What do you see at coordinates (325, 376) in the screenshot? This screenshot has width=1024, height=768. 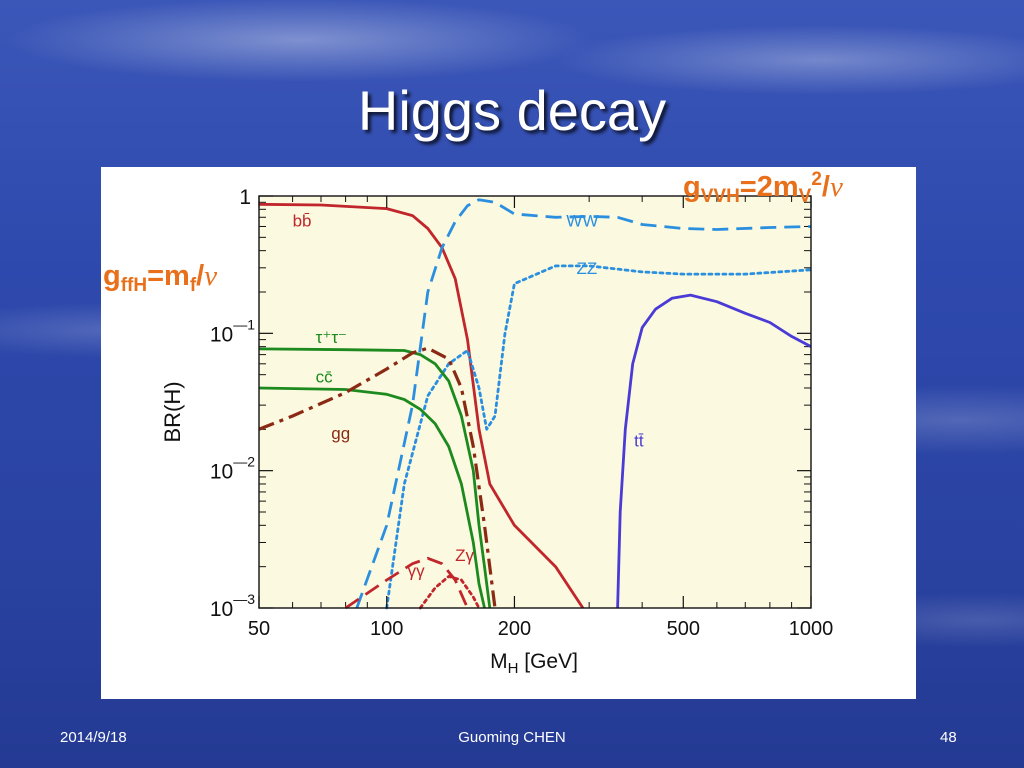 I see `curve-label-cc: cc̄` at bounding box center [325, 376].